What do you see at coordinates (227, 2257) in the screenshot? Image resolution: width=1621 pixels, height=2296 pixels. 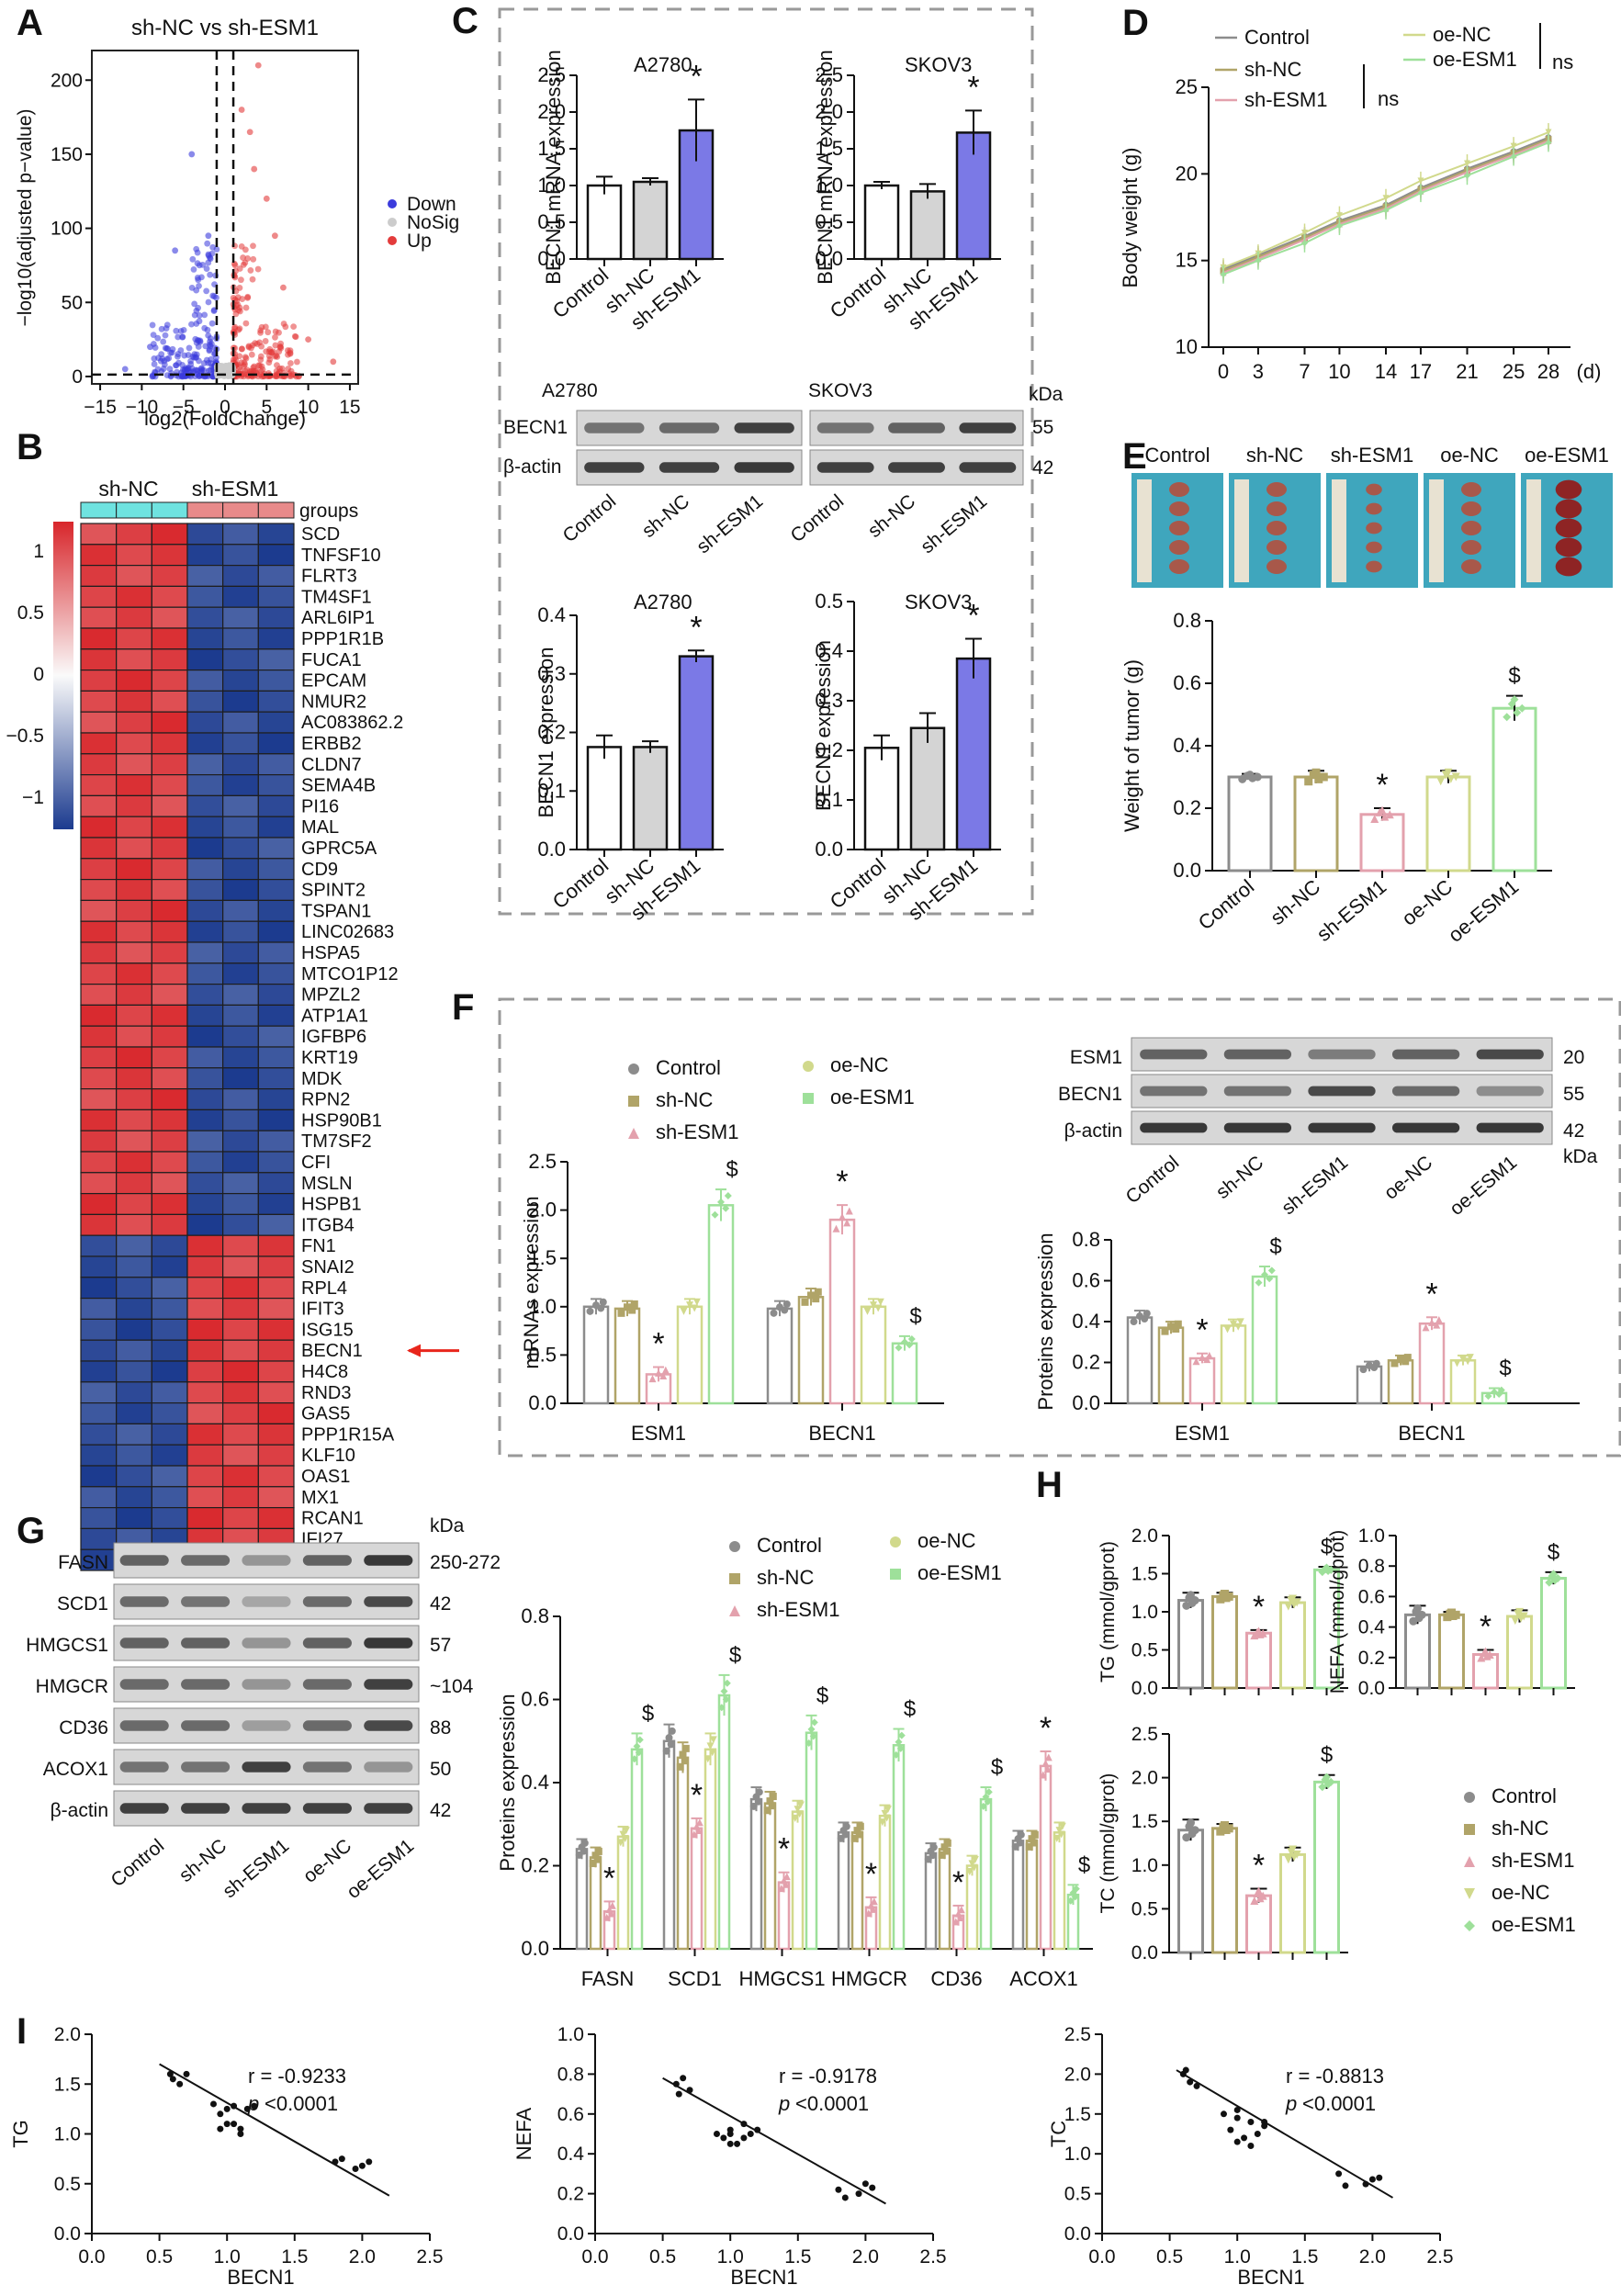 I see `x-tick-label: 1.0` at bounding box center [227, 2257].